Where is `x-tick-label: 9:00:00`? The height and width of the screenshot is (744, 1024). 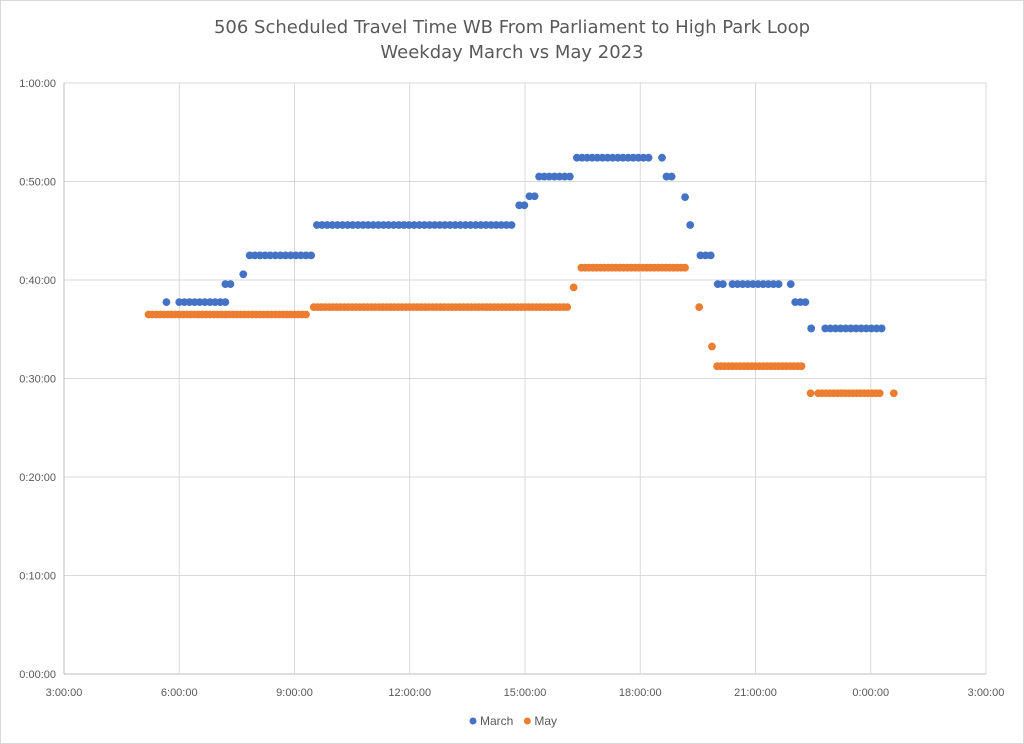 x-tick-label: 9:00:00 is located at coordinates (294, 693).